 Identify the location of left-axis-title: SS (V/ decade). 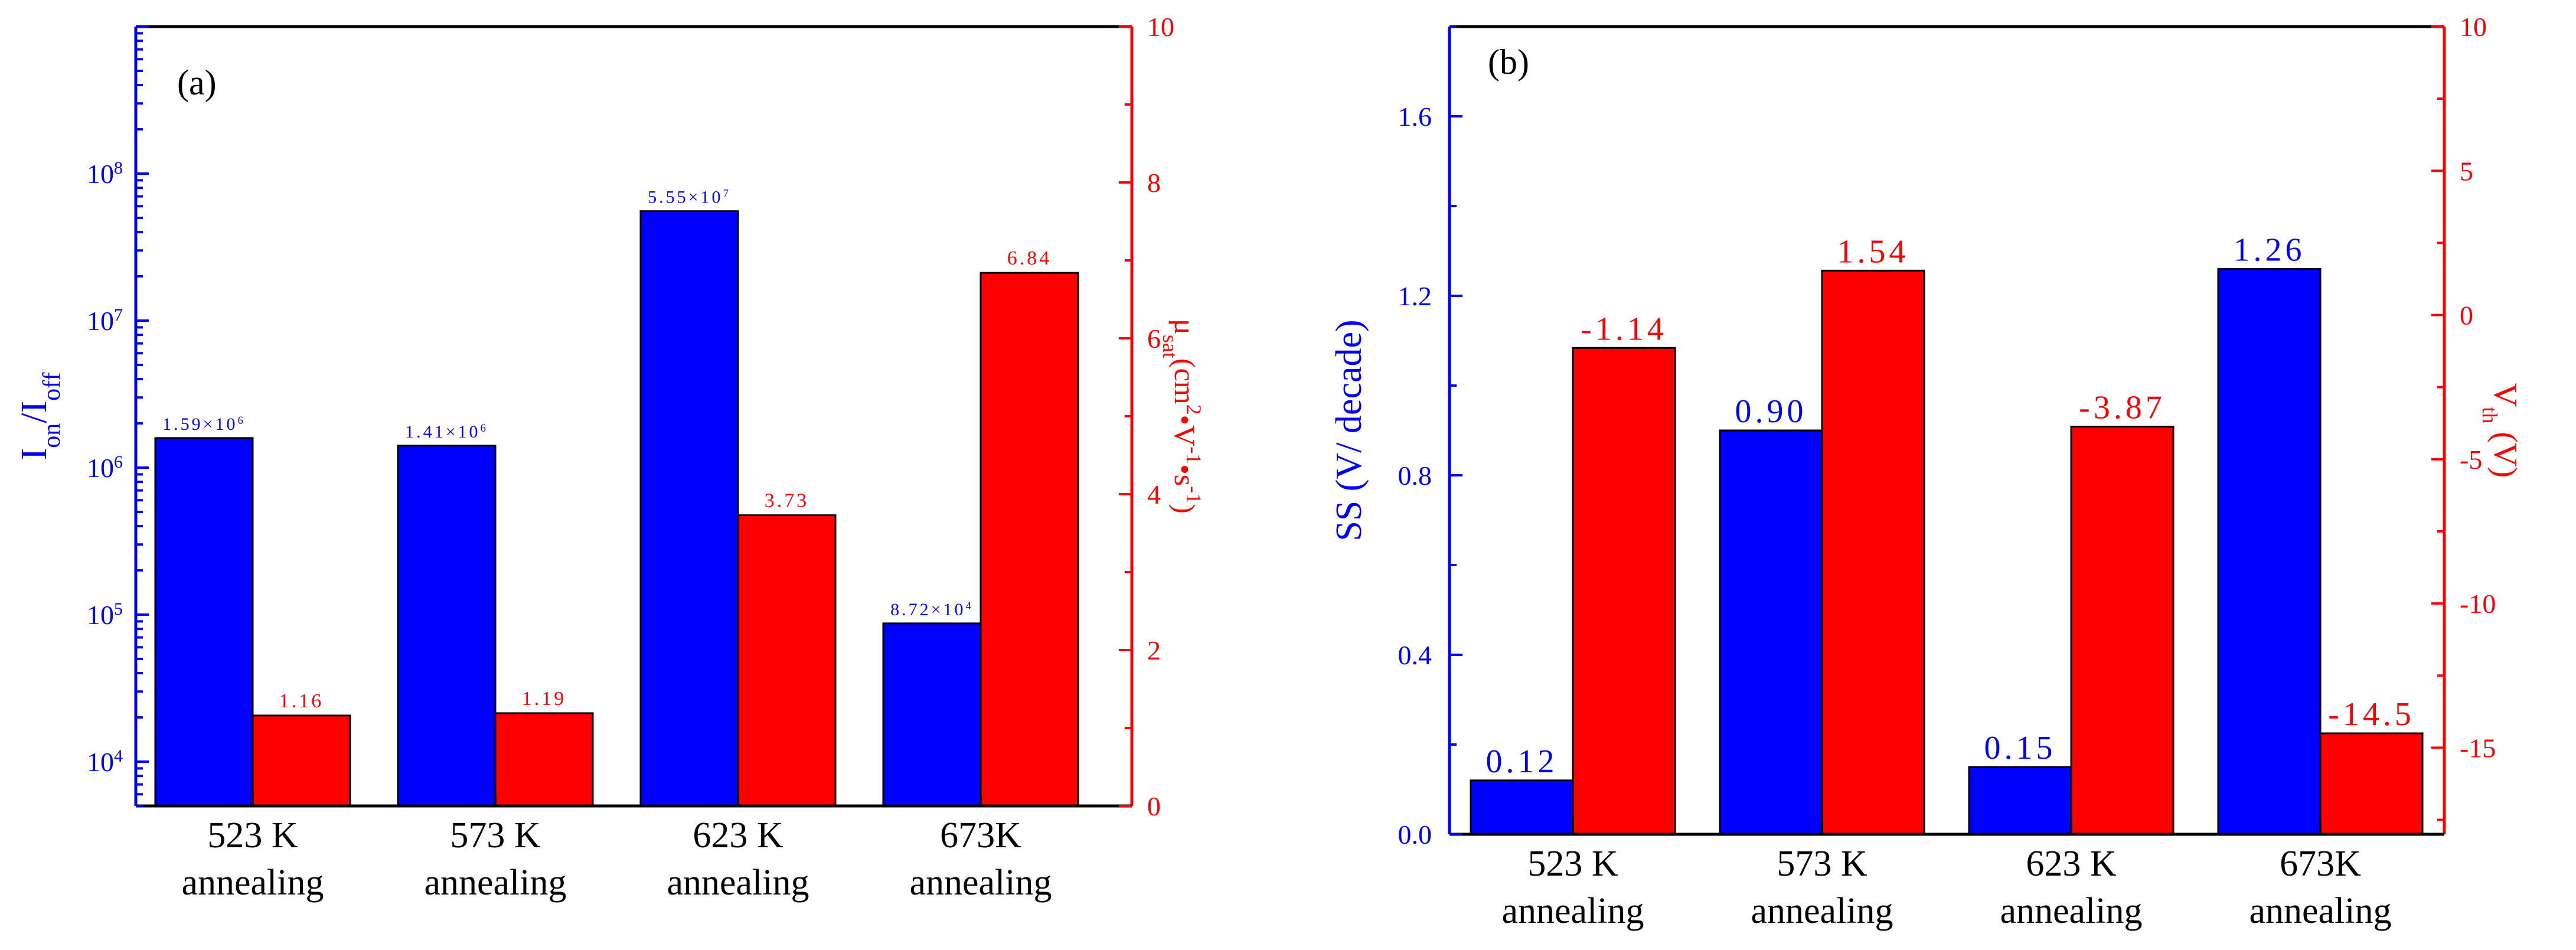
(1349, 430).